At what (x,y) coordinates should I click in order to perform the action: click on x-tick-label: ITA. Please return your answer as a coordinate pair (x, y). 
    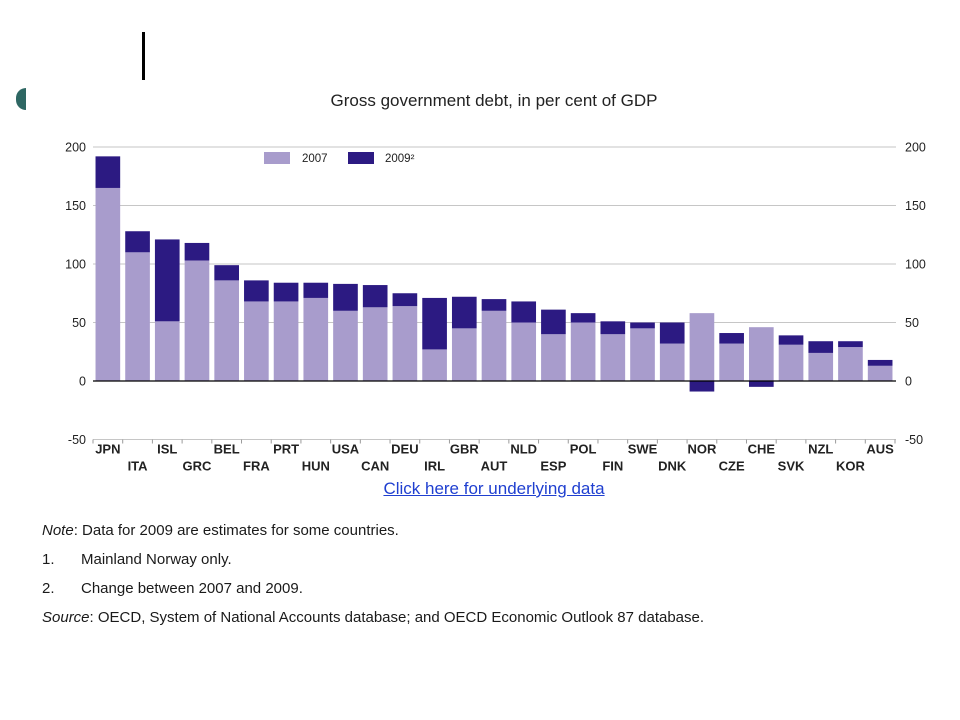
    Looking at the image, I should click on (138, 466).